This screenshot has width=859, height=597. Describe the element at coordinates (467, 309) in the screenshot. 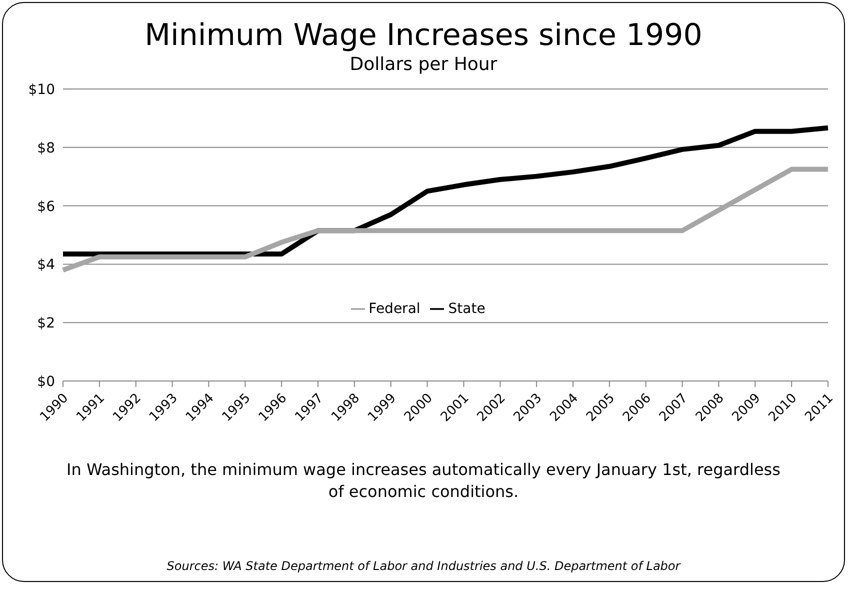

I see `legend-label: State` at that location.